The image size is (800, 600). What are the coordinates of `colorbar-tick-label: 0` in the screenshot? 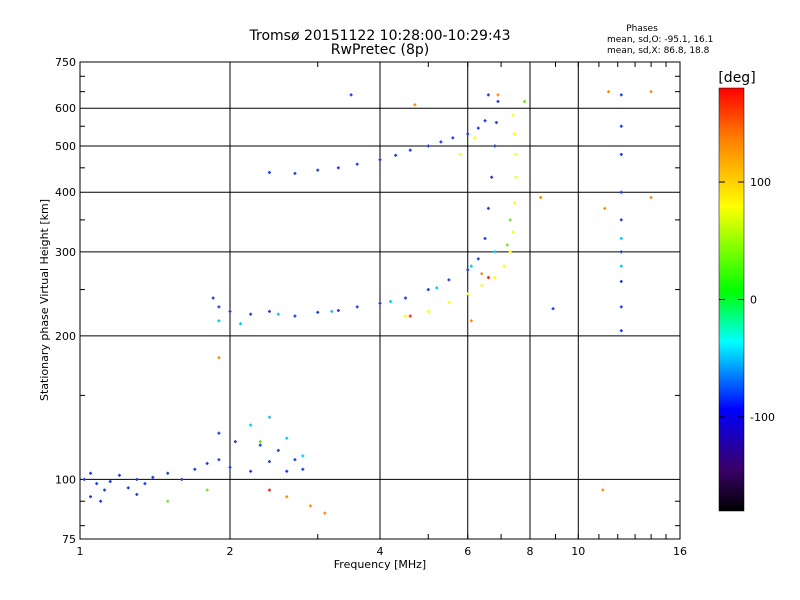 It's located at (753, 300).